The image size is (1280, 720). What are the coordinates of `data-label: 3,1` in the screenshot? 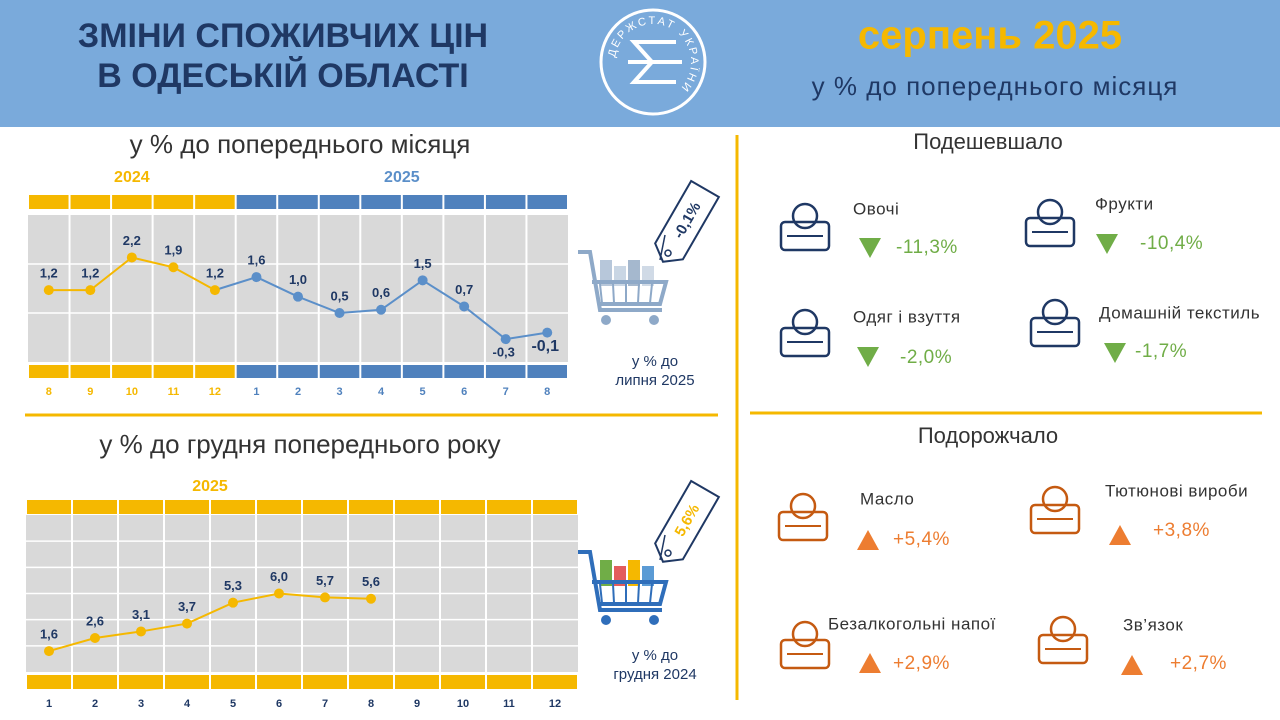 It's located at (141, 614).